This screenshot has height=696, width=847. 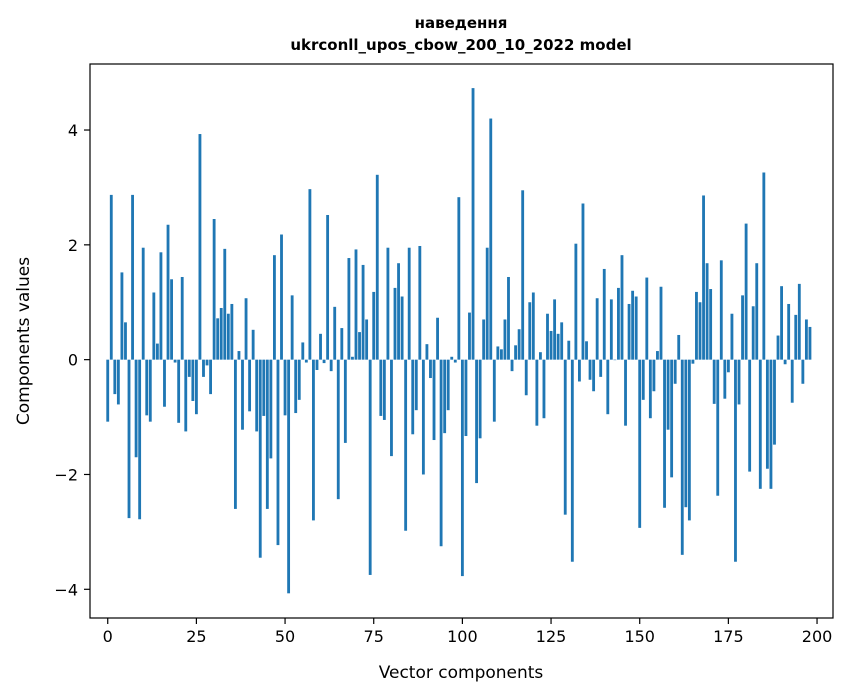 What do you see at coordinates (462, 636) in the screenshot?
I see `x-tick-label: 100` at bounding box center [462, 636].